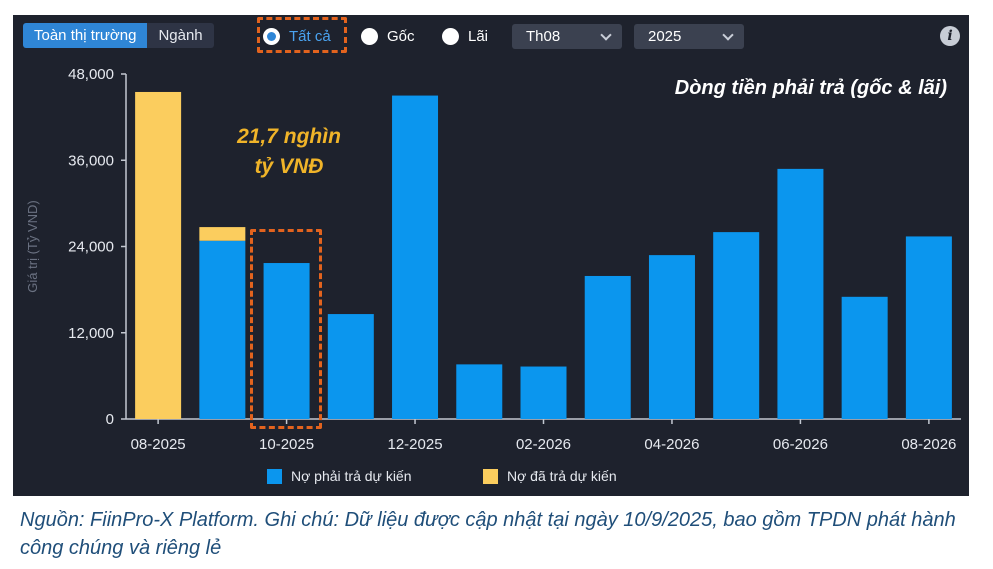 This screenshot has height=569, width=993. What do you see at coordinates (289, 152) in the screenshot?
I see `callout-text: 21,7 nghìn tỷ VNĐ` at bounding box center [289, 152].